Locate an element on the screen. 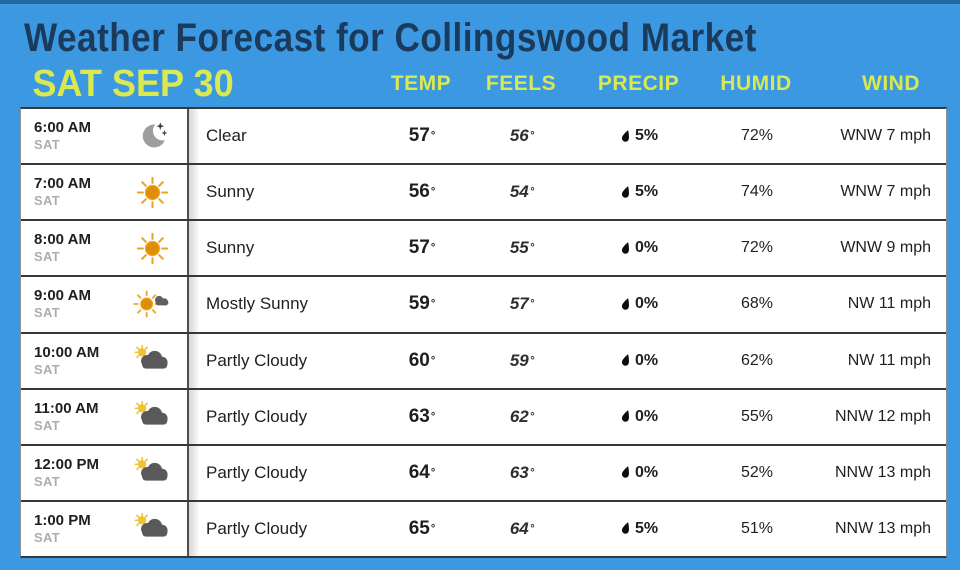 This screenshot has height=570, width=960. humidity-value: 52% is located at coordinates (757, 472).